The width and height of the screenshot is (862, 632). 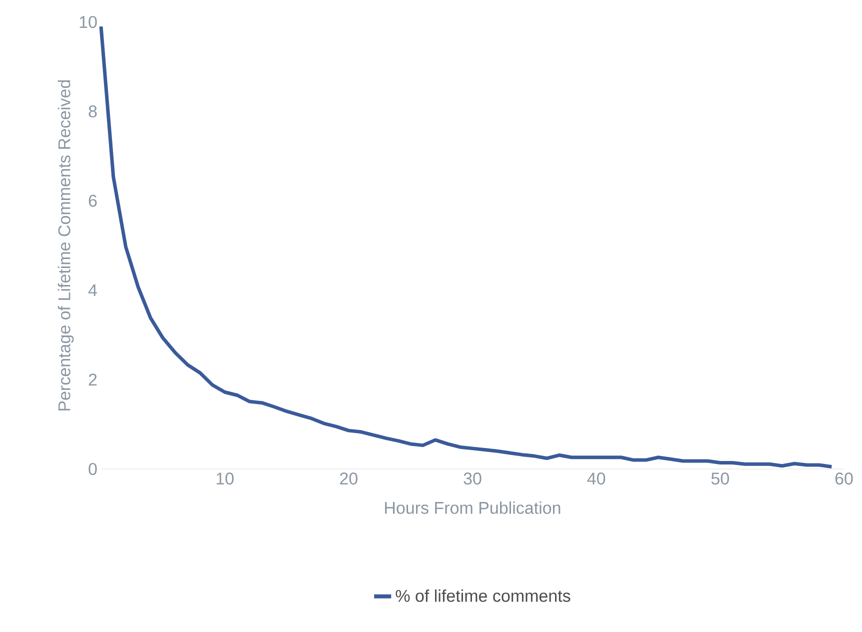 I want to click on y-axis-title: Percentage of Lifetime Comments Received, so click(x=66, y=245).